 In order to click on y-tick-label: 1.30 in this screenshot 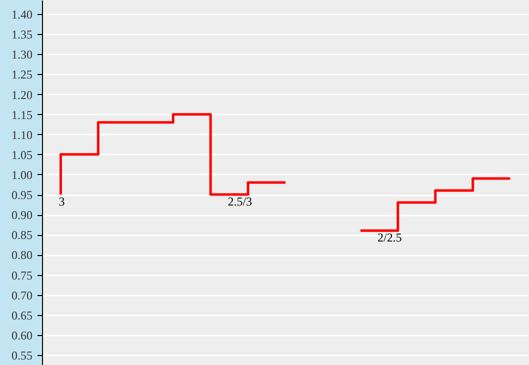, I will do `click(22, 55)`.